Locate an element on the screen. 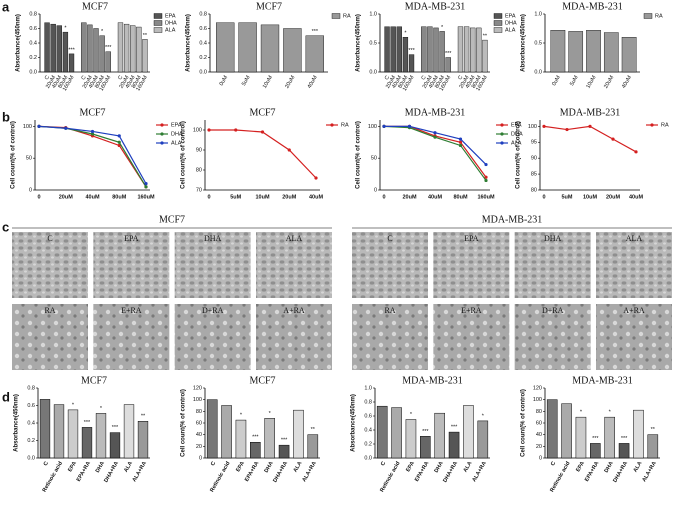 Image resolution: width=675 pixels, height=527 pixels. y-tick-label: 0.5 is located at coordinates (538, 43).